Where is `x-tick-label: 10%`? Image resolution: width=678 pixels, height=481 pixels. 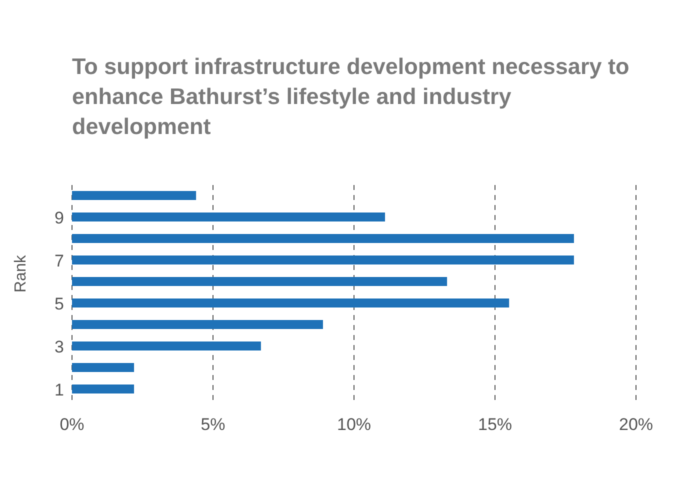
x-tick-label: 10% is located at coordinates (354, 424).